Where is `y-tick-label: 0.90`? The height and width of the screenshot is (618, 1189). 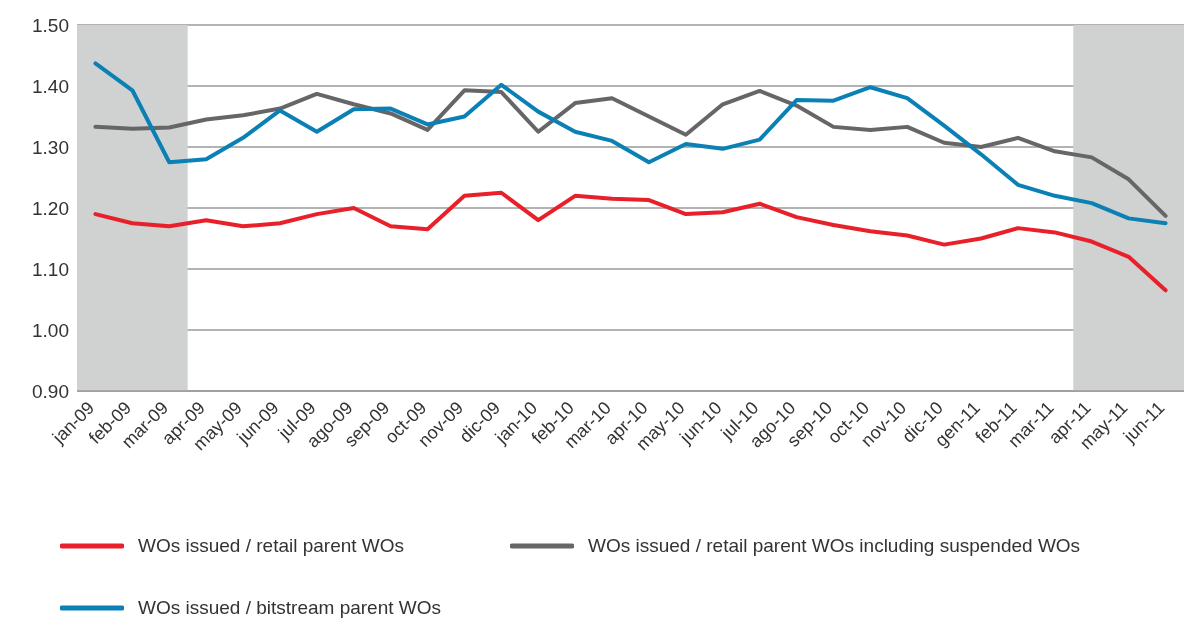 y-tick-label: 0.90 is located at coordinates (50, 391).